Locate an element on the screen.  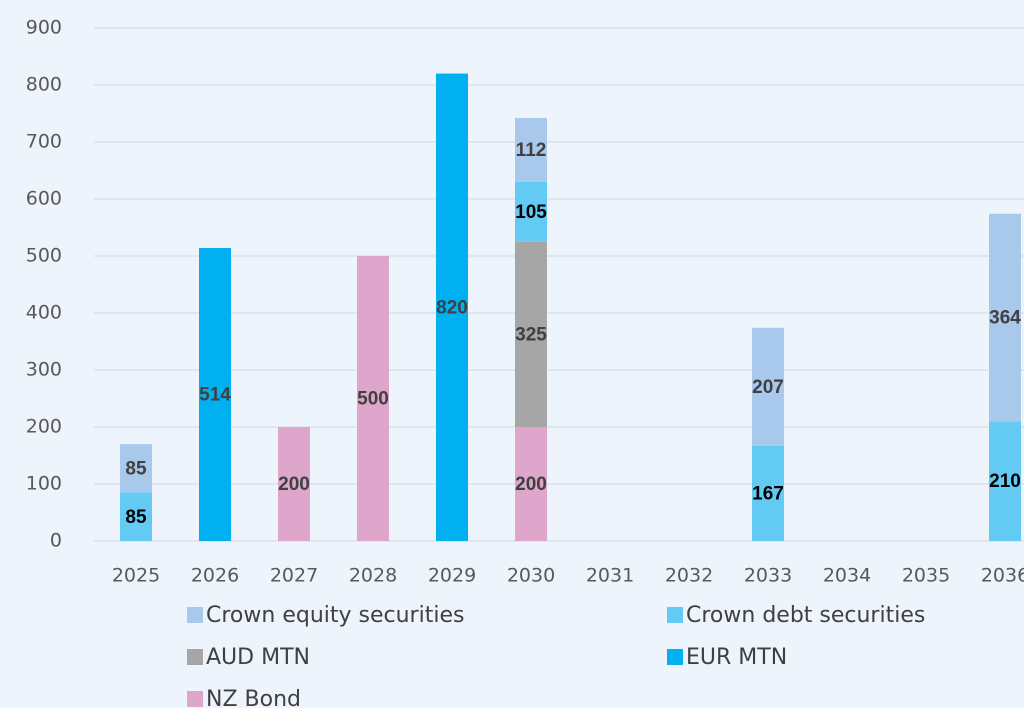
y-tick-label: 200 is located at coordinates (44, 427).